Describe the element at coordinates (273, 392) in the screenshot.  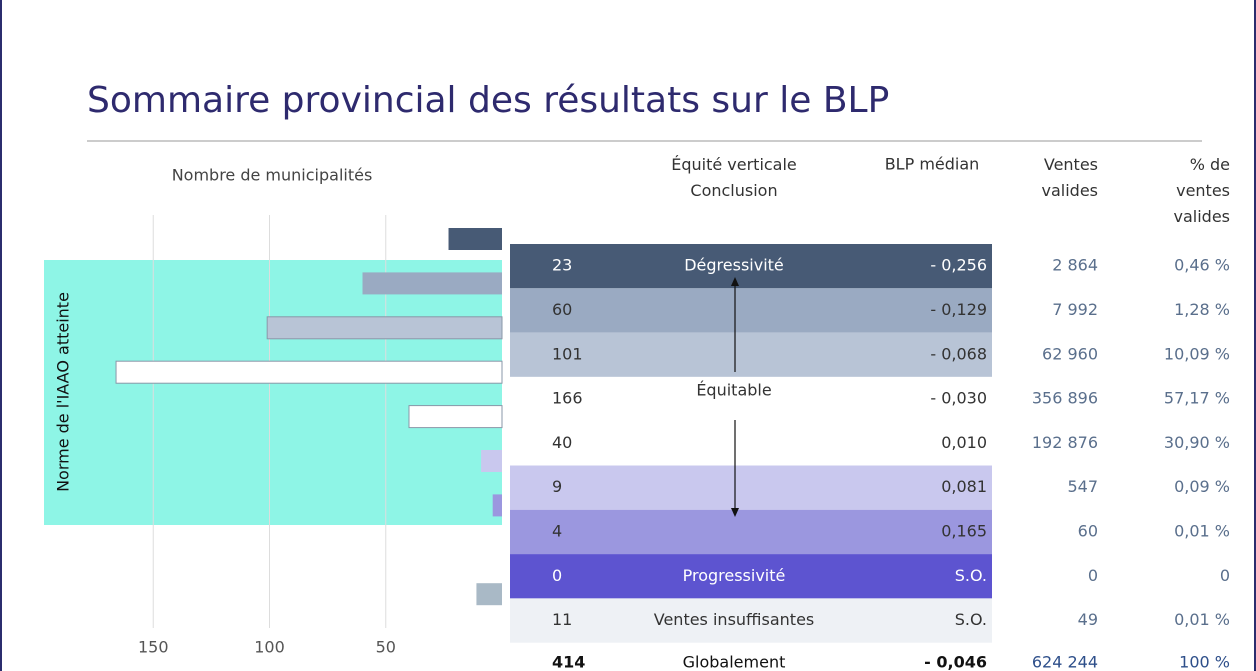
I see `norm-zone` at that location.